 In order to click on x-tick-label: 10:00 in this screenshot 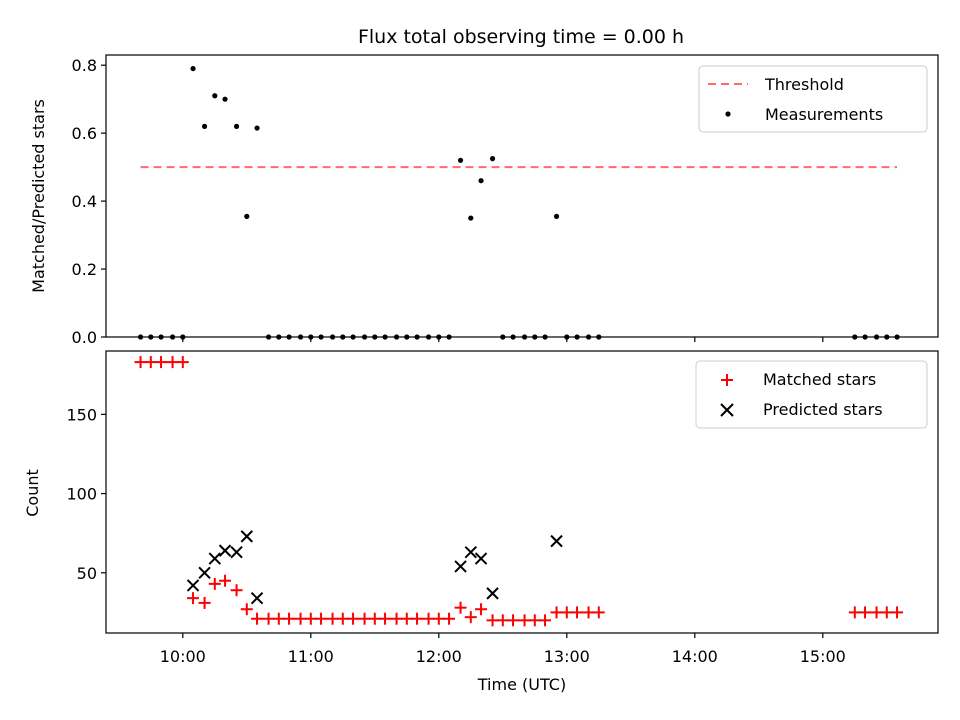, I will do `click(183, 656)`.